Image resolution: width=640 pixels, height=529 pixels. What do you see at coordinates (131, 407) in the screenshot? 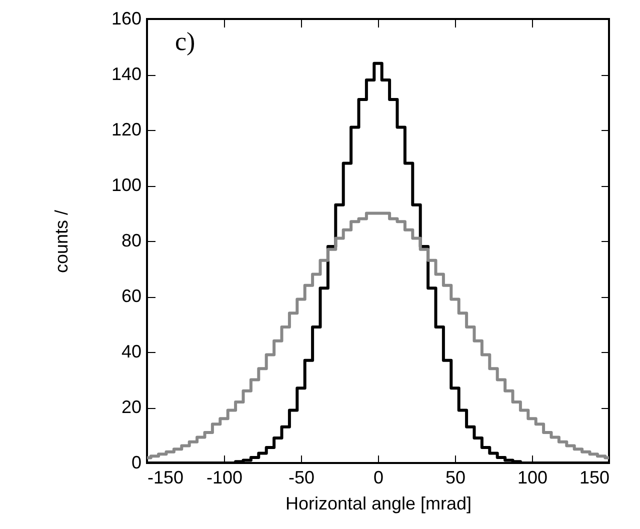
I see `y-tick-label: 20` at bounding box center [131, 407].